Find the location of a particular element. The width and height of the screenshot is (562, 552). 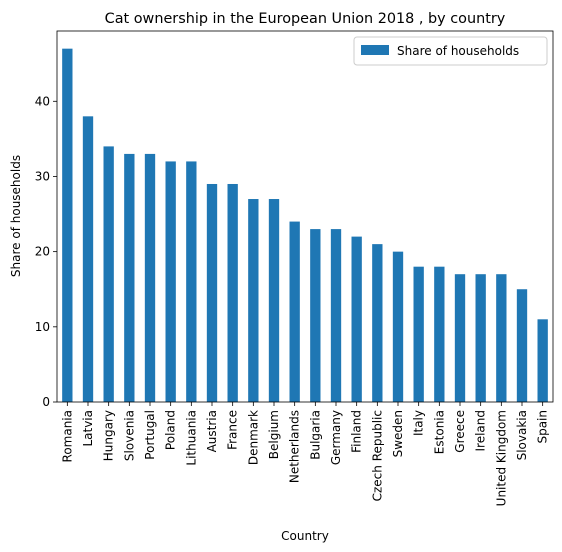

x-tick-label: Lithuania is located at coordinates (191, 438).